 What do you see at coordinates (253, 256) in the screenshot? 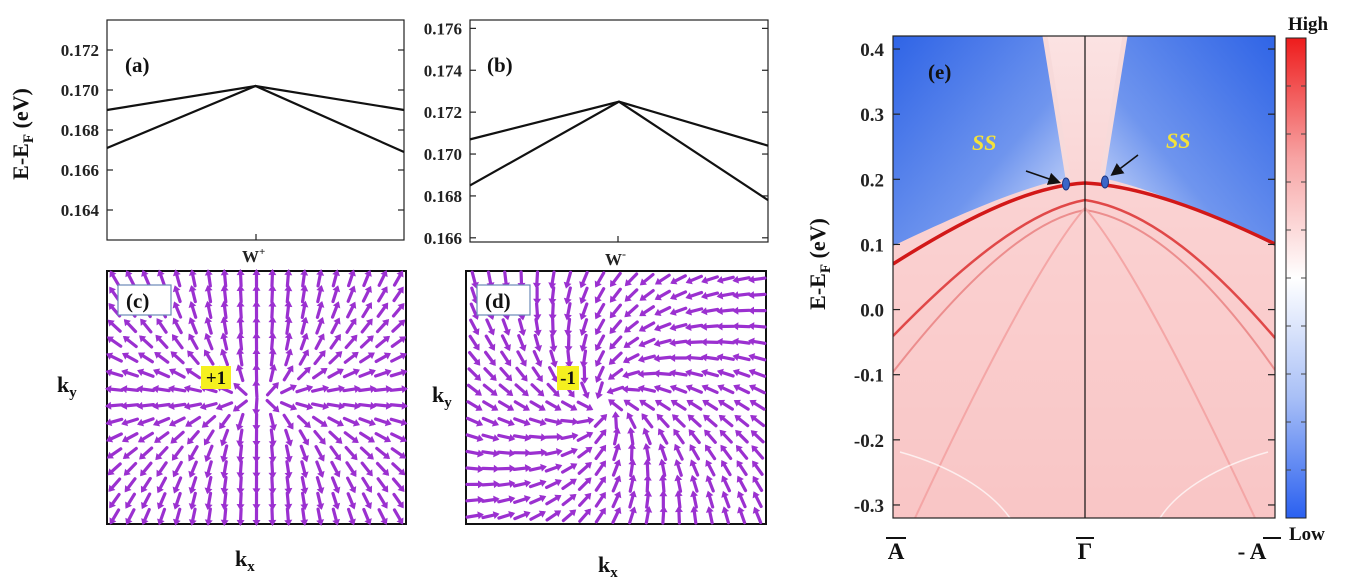
I see `panel-a-xtick: W+` at bounding box center [253, 256].